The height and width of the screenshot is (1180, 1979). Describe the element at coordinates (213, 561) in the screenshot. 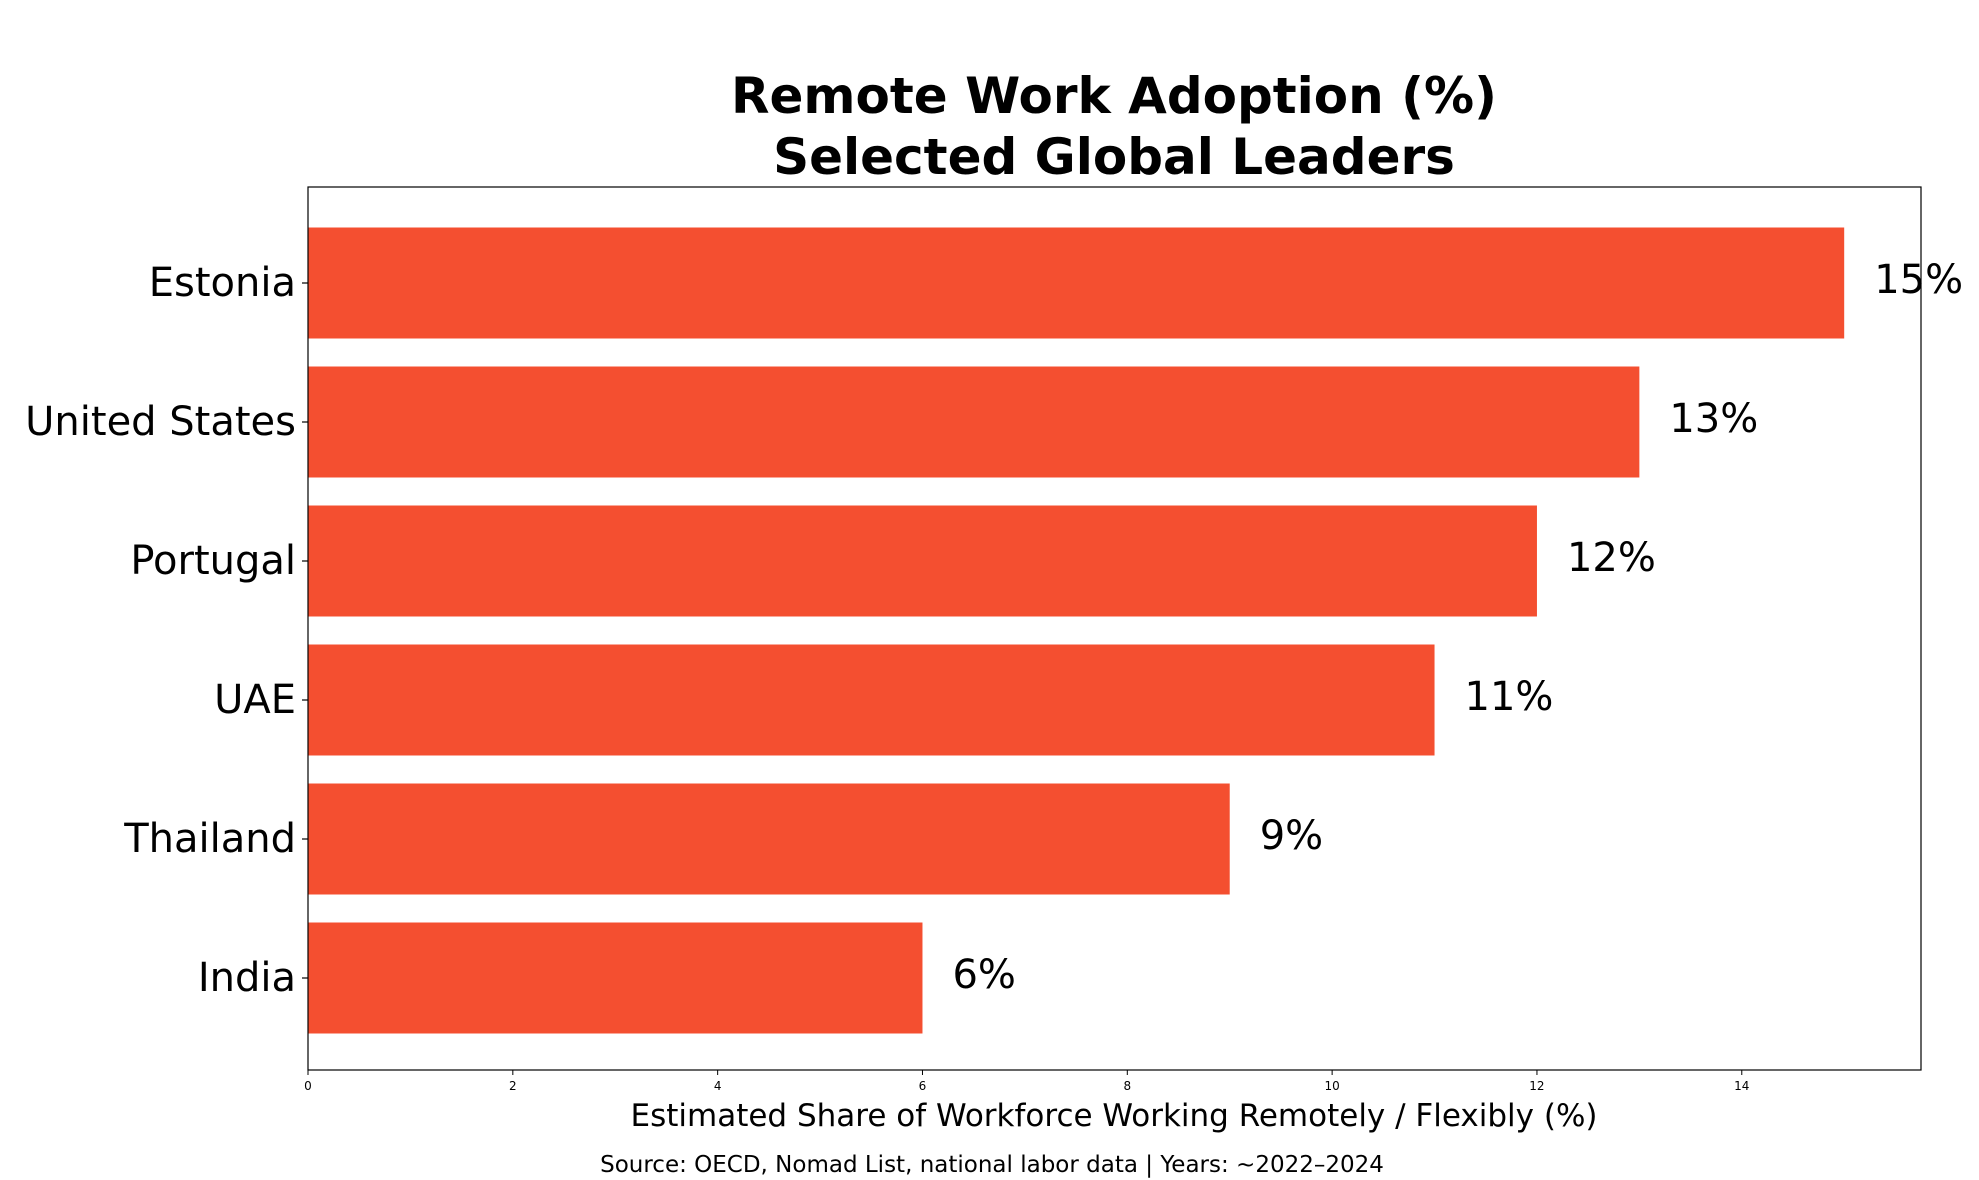

I see `y-tick-label-portugal: Portugal` at that location.